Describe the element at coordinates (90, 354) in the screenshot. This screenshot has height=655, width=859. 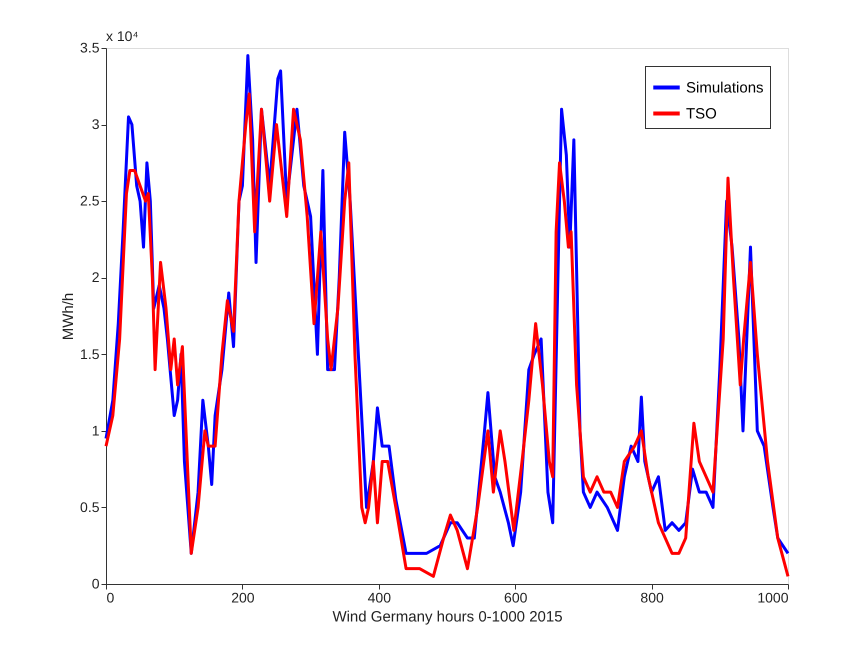
I see `y-tick-label: 1.5` at that location.